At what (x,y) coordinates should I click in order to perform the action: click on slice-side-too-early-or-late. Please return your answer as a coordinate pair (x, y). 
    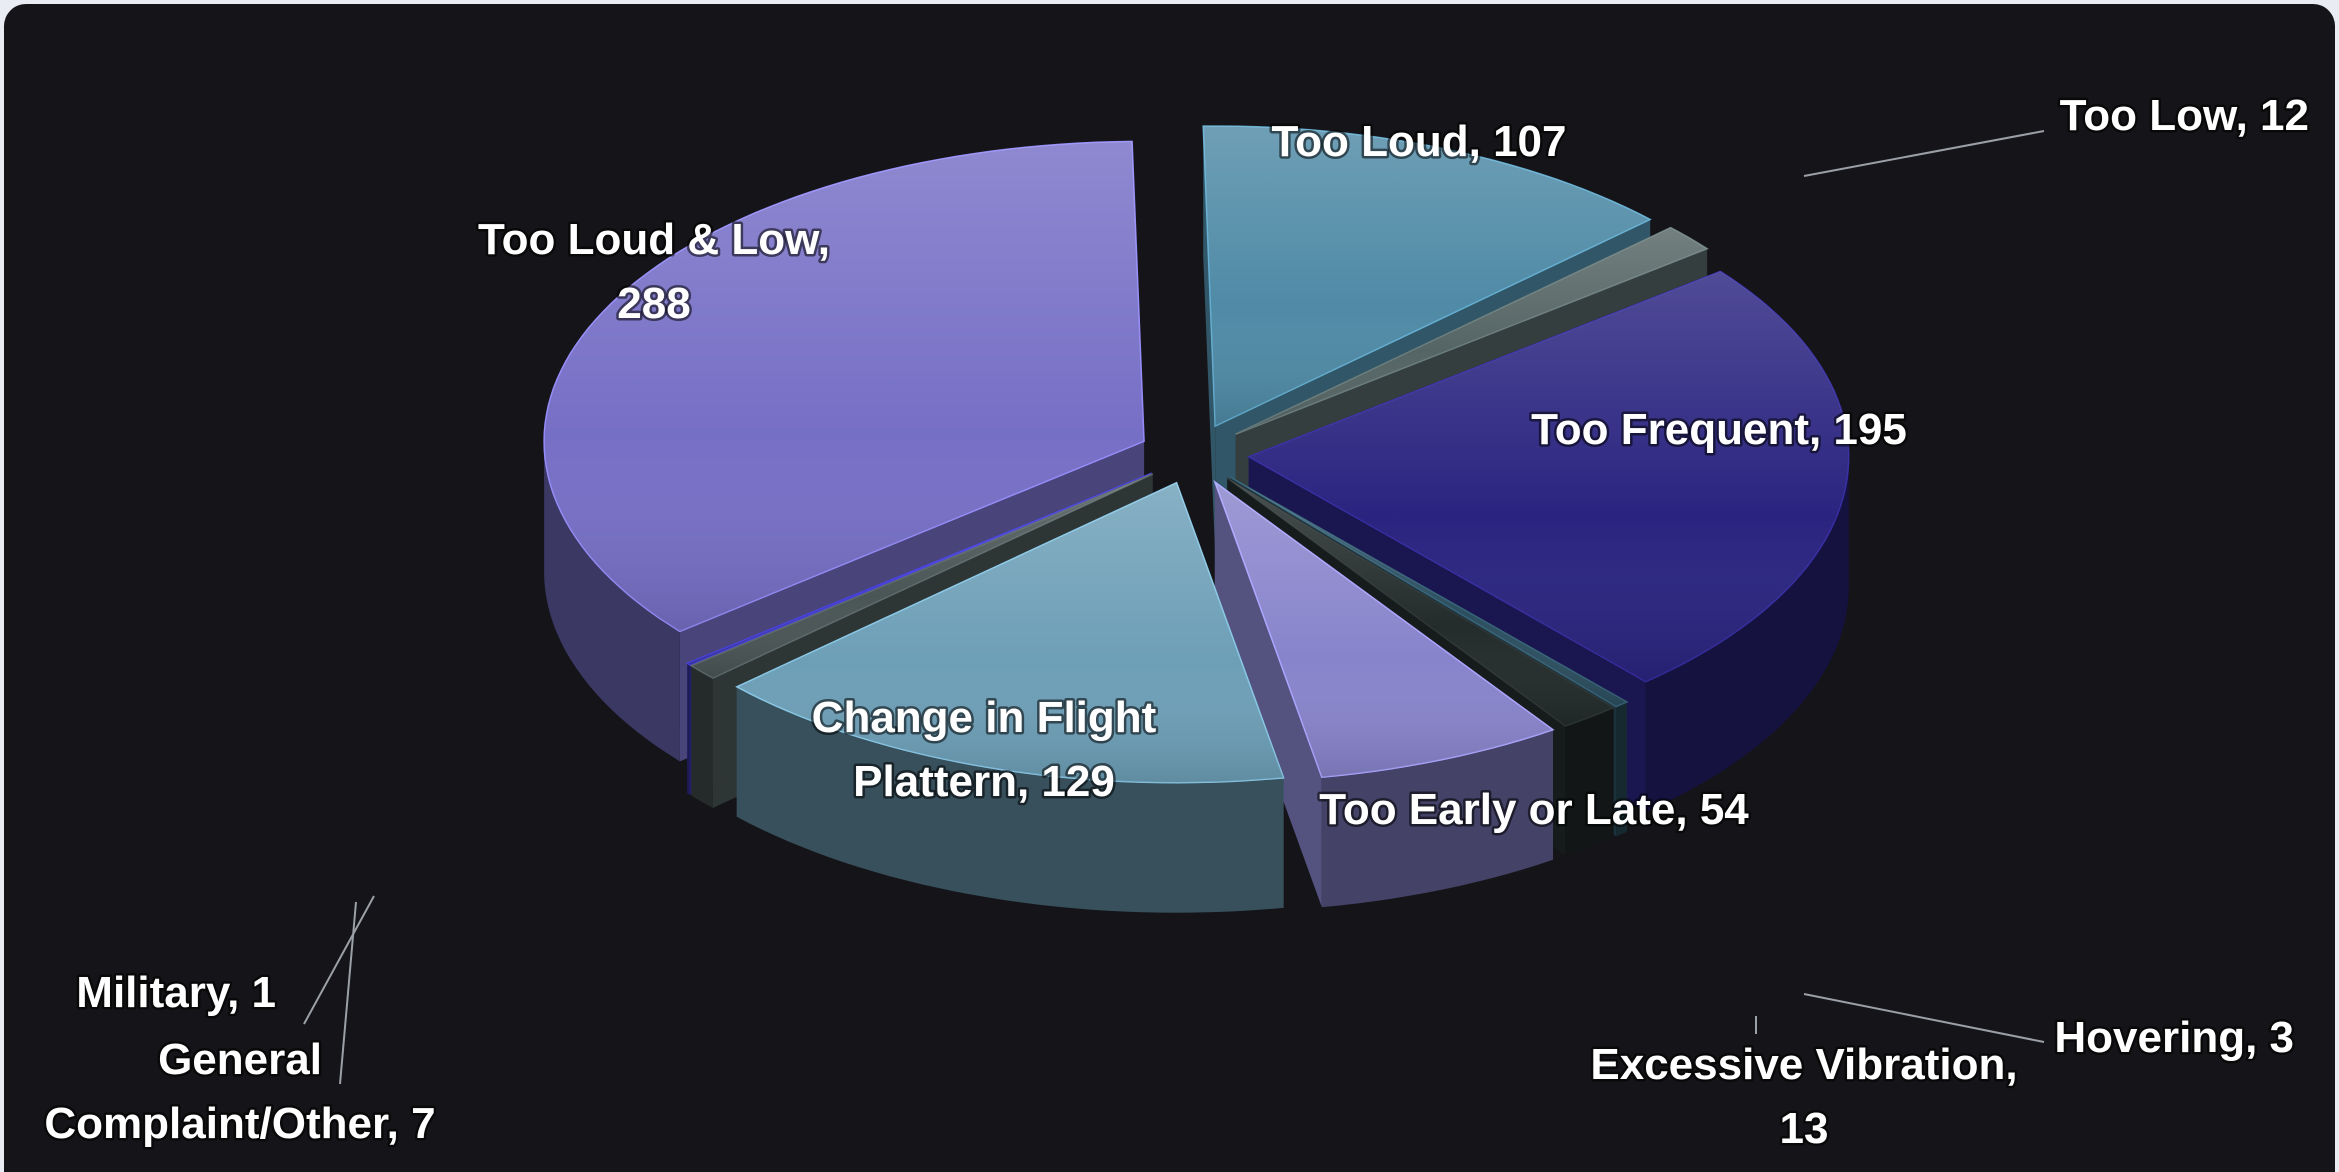
    Looking at the image, I should click on (1437, 818).